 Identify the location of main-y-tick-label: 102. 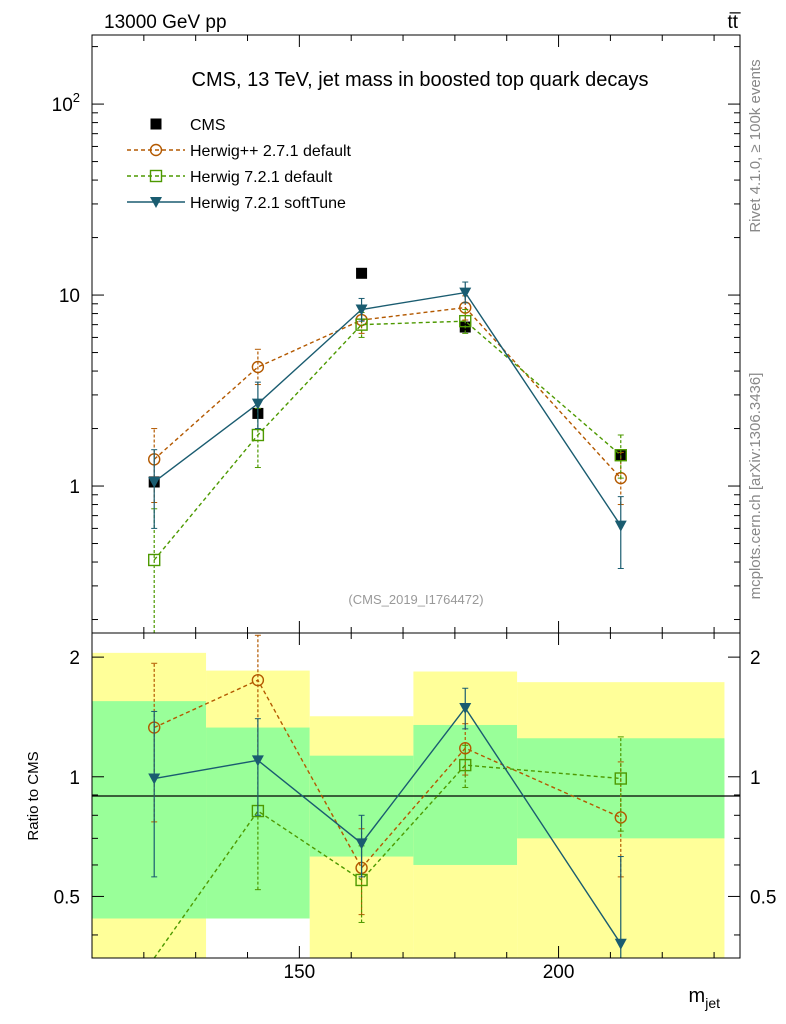
(66, 103).